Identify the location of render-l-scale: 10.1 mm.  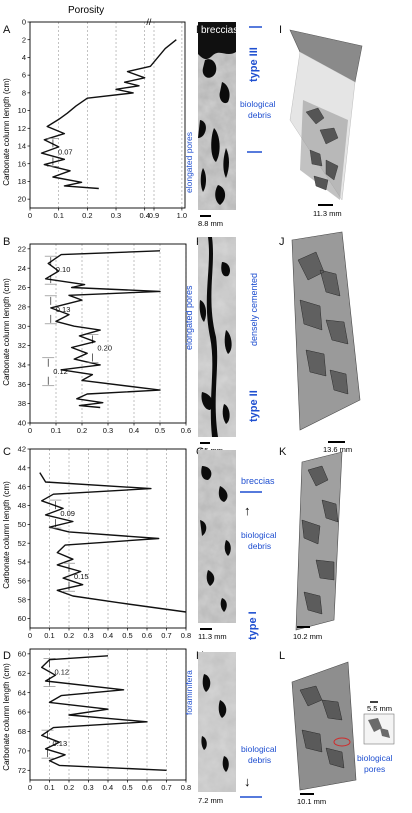
(311, 801).